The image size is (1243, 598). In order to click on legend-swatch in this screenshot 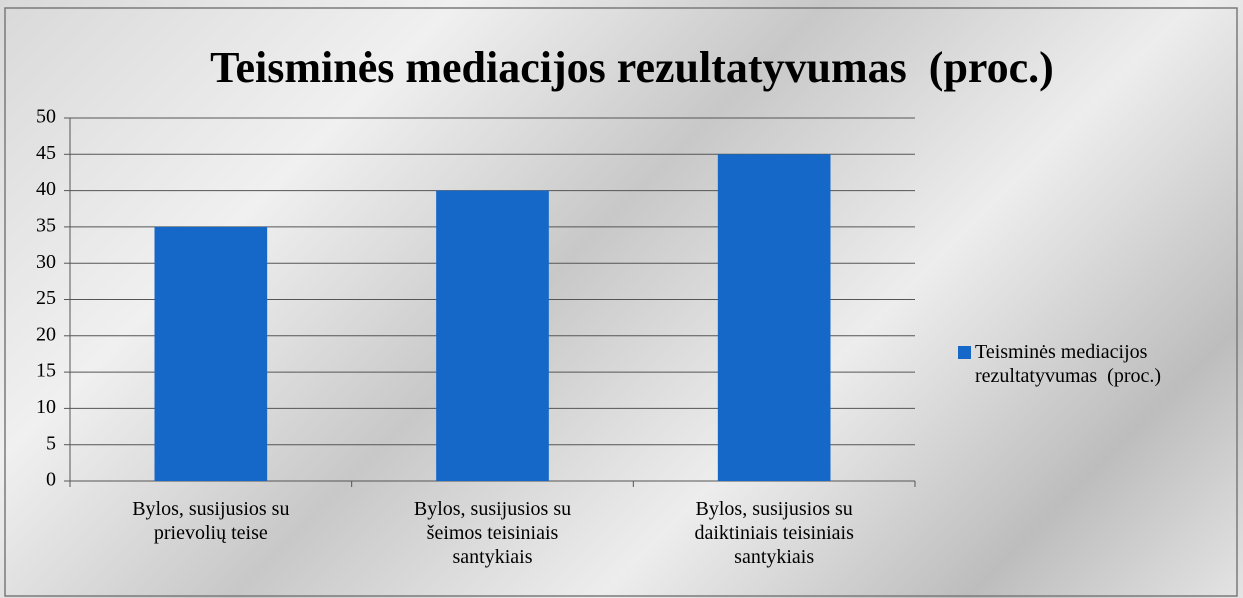, I will do `click(964, 352)`.